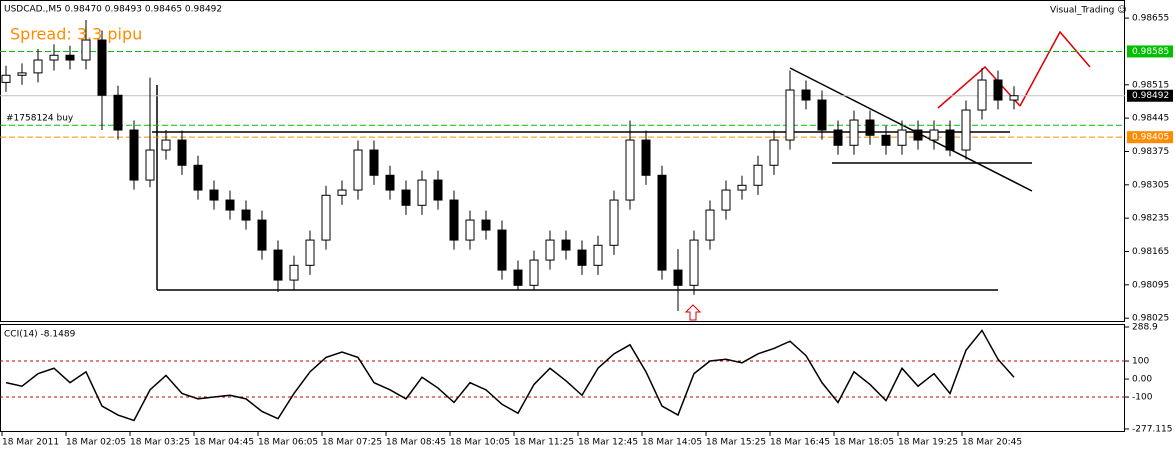  I want to click on x-tick-label: 18 Mar 12:45, so click(608, 443).